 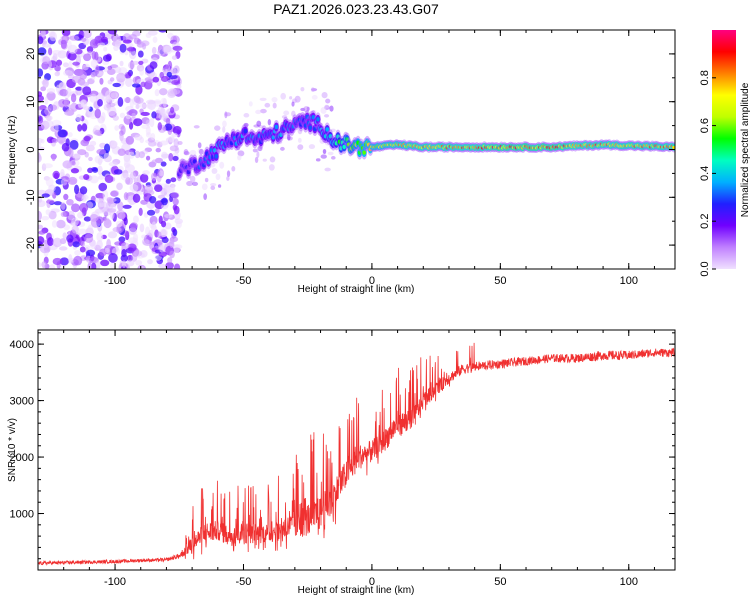 What do you see at coordinates (356, 9) in the screenshot?
I see `page-title: PAZ1.2026.023.23.43.G07` at bounding box center [356, 9].